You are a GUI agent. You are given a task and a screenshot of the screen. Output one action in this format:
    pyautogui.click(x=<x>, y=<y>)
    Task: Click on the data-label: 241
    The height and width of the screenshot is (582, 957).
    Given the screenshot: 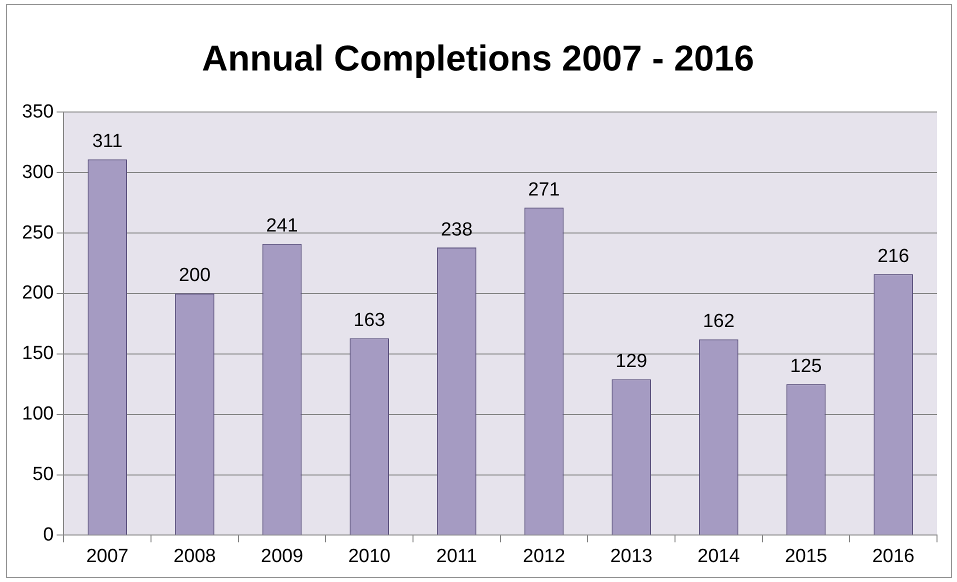 What is the action you would take?
    pyautogui.click(x=282, y=226)
    